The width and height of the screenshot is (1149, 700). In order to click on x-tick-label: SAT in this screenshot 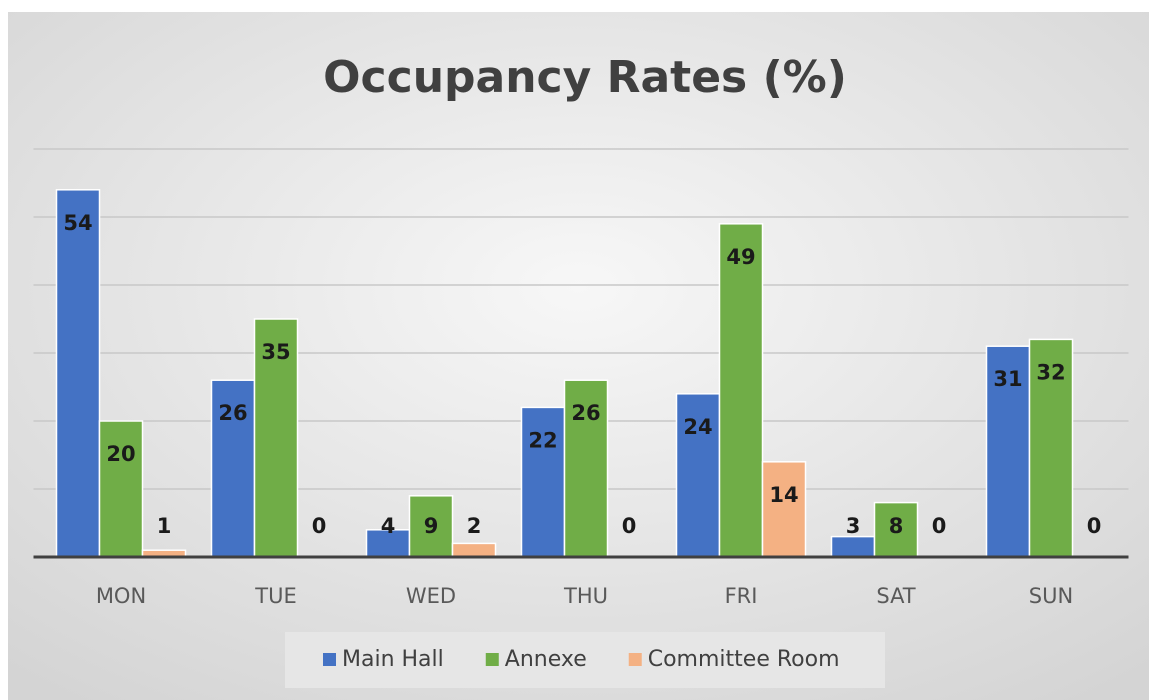, I will do `click(895, 596)`.